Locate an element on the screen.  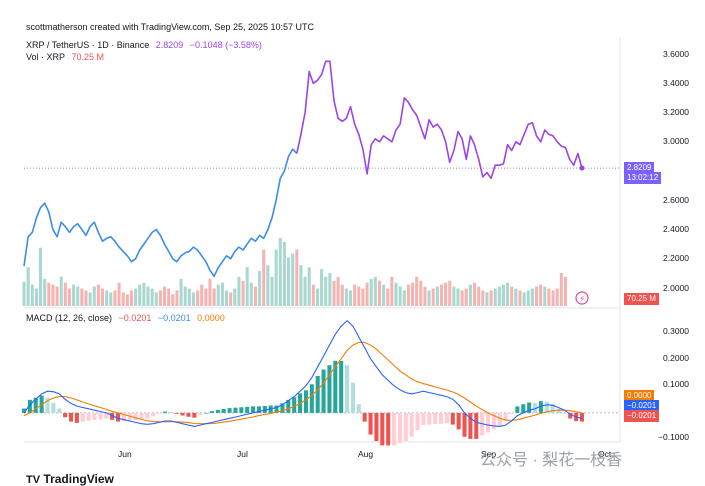
countdown-badge: 13:02:12 is located at coordinates (643, 178).